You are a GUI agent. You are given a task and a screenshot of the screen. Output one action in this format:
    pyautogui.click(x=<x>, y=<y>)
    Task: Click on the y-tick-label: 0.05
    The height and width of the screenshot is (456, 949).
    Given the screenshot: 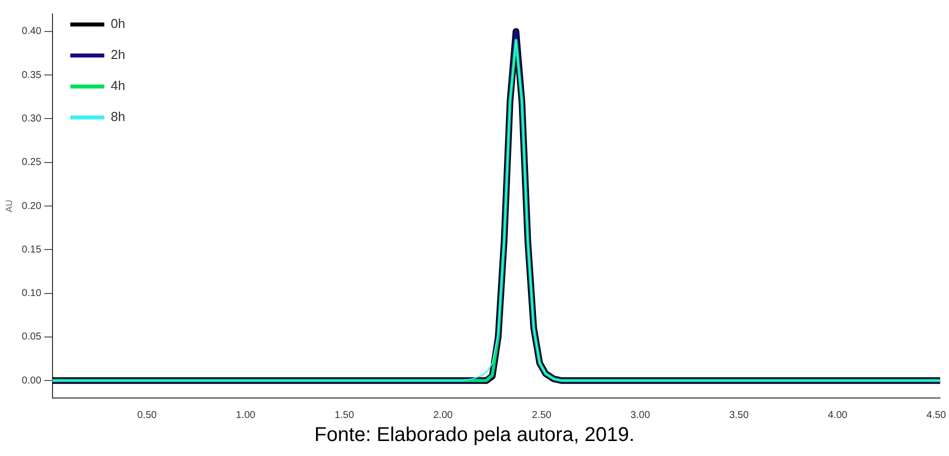 What is the action you would take?
    pyautogui.click(x=32, y=337)
    